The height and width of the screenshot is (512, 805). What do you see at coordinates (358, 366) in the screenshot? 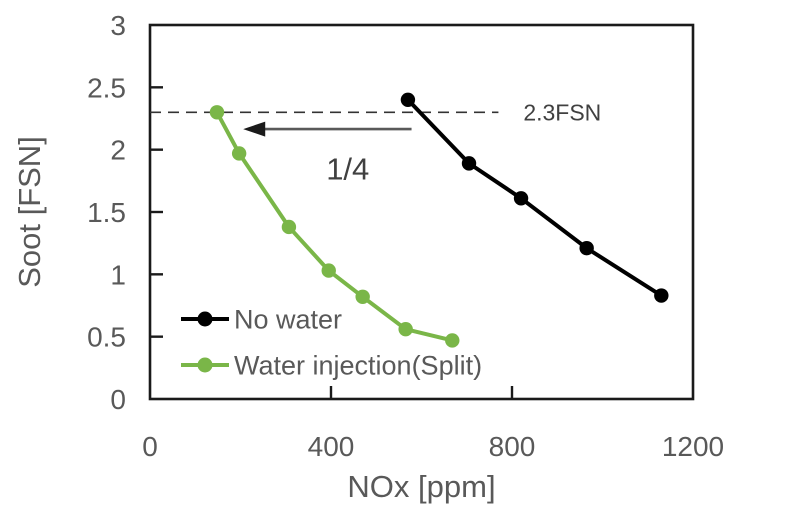
I see `legend-label-water-injection-split: Water injection(Split)` at bounding box center [358, 366].